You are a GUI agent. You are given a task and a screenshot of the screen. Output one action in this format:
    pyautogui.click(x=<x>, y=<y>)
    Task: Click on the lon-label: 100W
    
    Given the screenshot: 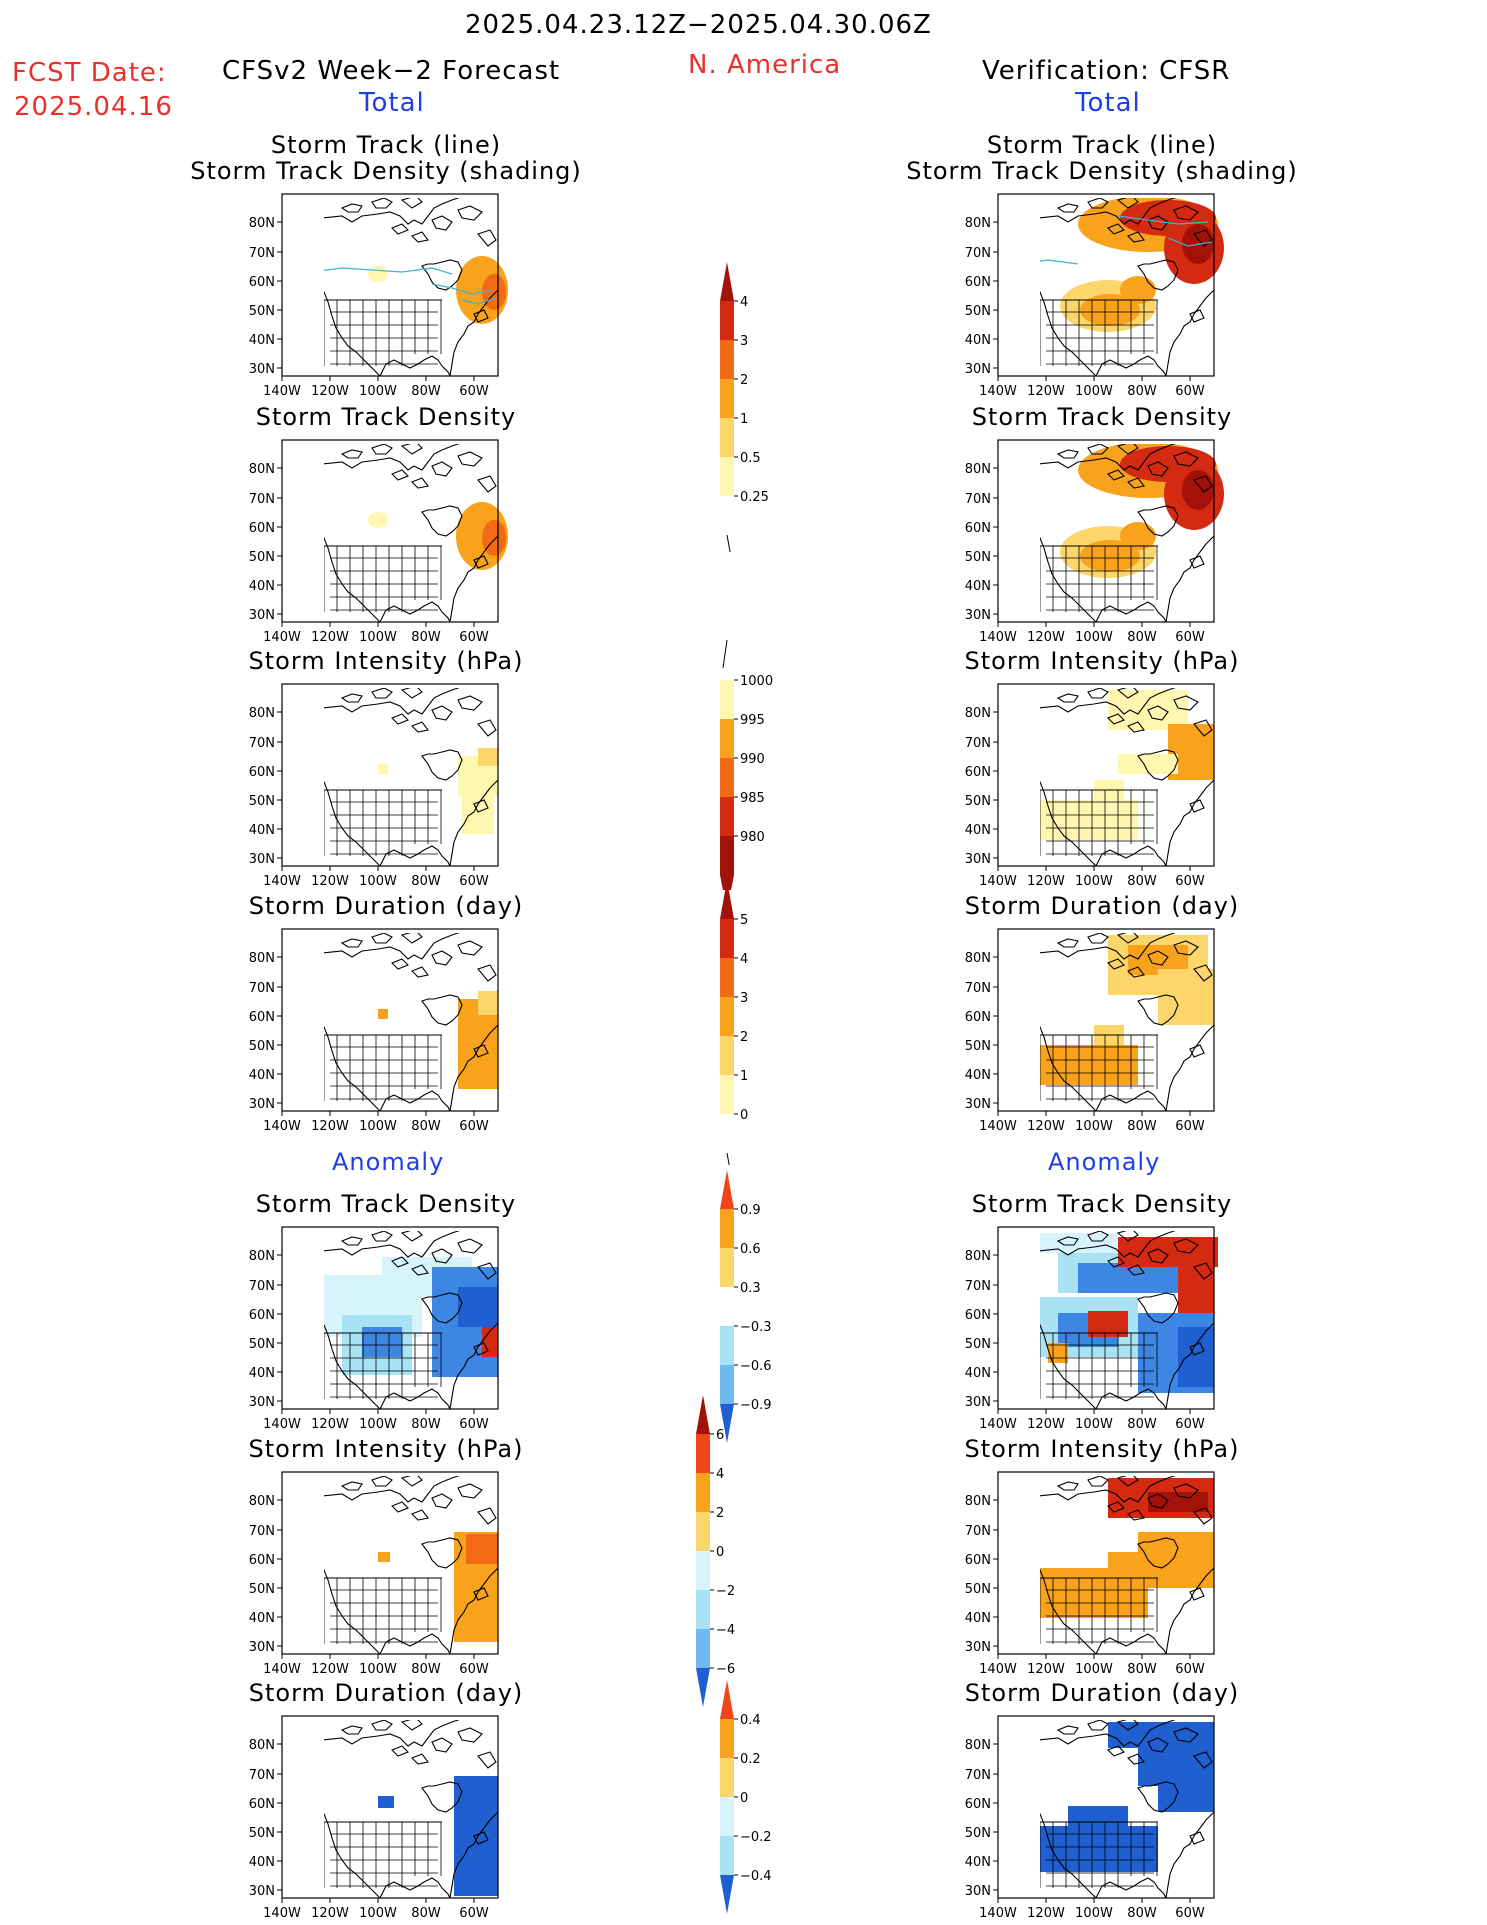 What is the action you would take?
    pyautogui.click(x=1094, y=1913)
    